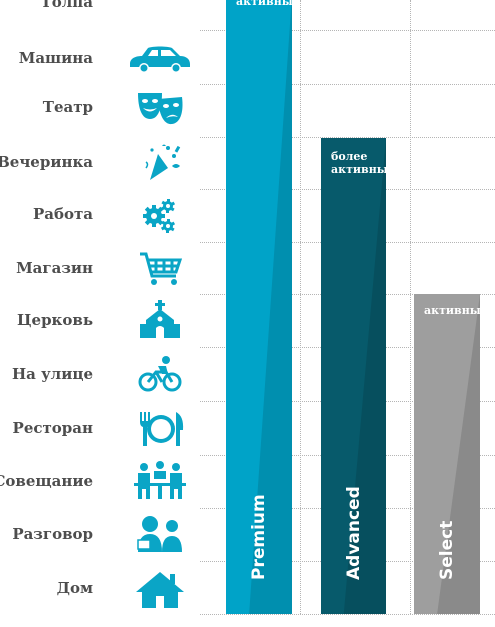 The width and height of the screenshot is (495, 627). I want to click on category-label: Работа, so click(62, 214).